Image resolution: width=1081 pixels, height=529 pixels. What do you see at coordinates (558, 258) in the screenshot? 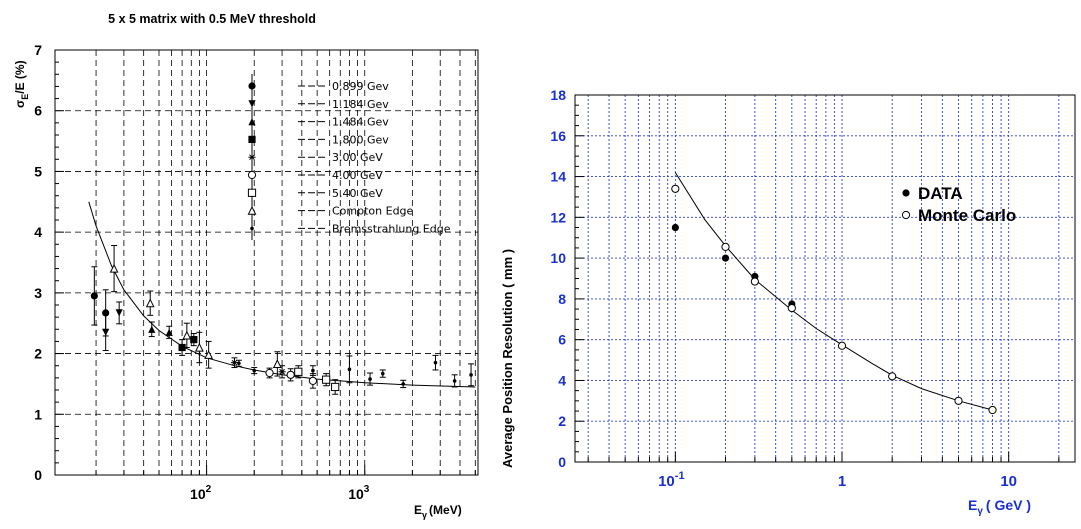
I see `right-y-tick-label: 10` at bounding box center [558, 258].